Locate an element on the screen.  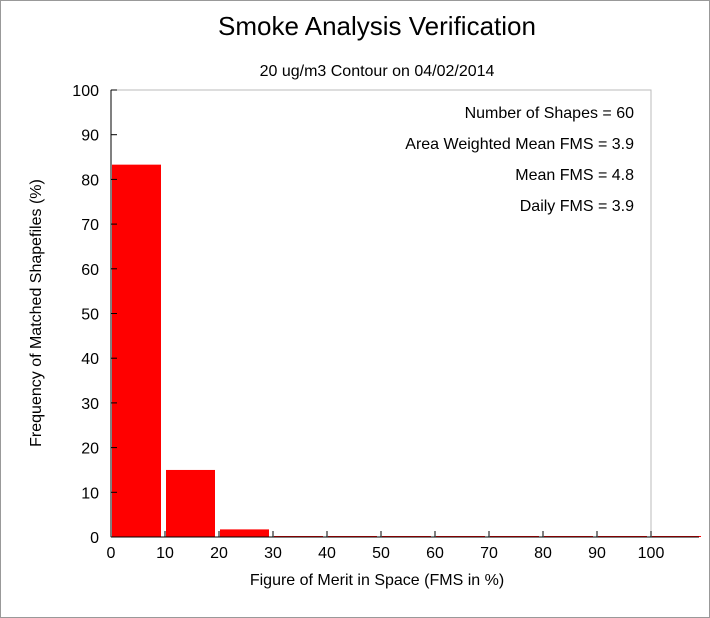
stats-annotation: Mean FMS = 4.8 is located at coordinates (574, 175).